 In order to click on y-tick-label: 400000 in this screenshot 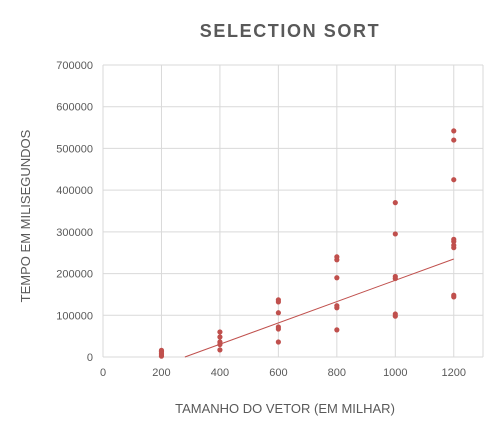, I will do `click(74, 191)`.